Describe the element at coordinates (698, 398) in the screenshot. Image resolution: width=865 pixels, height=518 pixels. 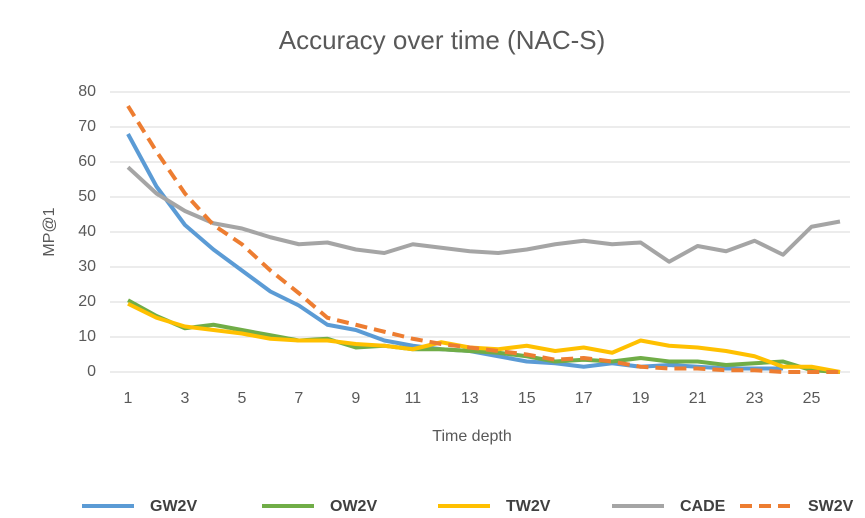
I see `x-tick-label: 21` at that location.